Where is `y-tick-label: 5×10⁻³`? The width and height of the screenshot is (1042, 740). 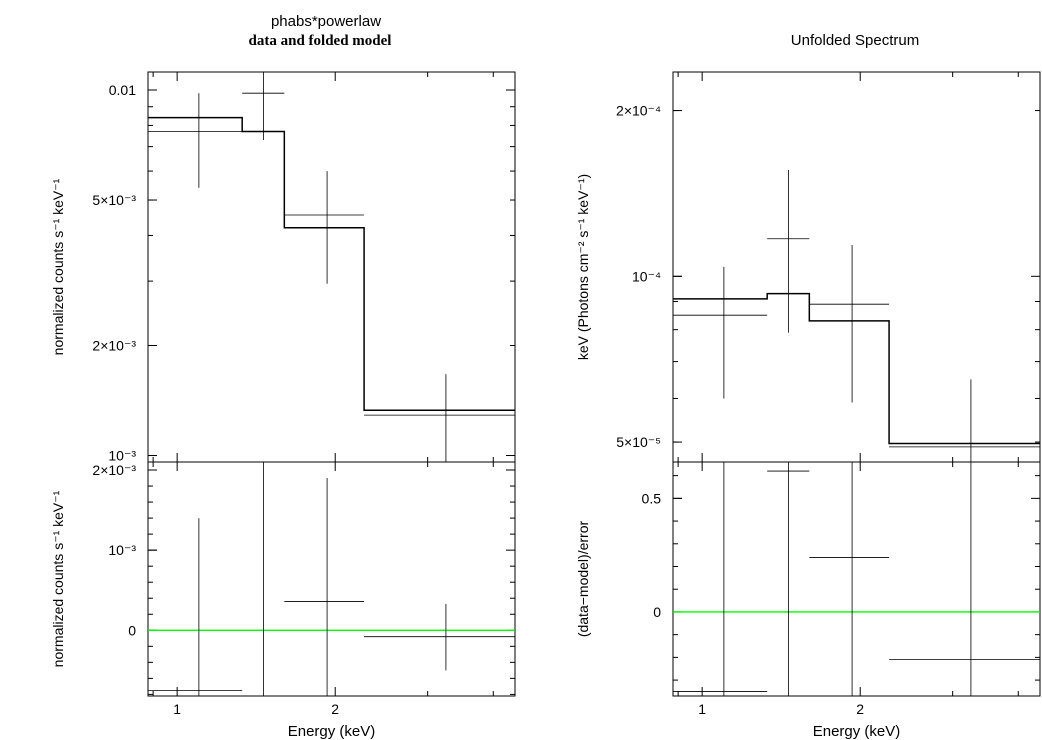
y-tick-label: 5×10⁻³ is located at coordinates (114, 200).